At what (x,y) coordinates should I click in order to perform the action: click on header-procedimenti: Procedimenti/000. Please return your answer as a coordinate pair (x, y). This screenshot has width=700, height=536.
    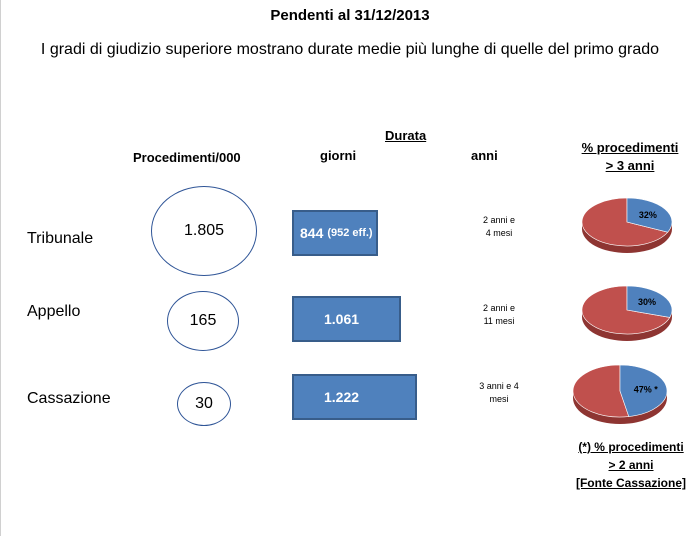
    Looking at the image, I should click on (187, 157).